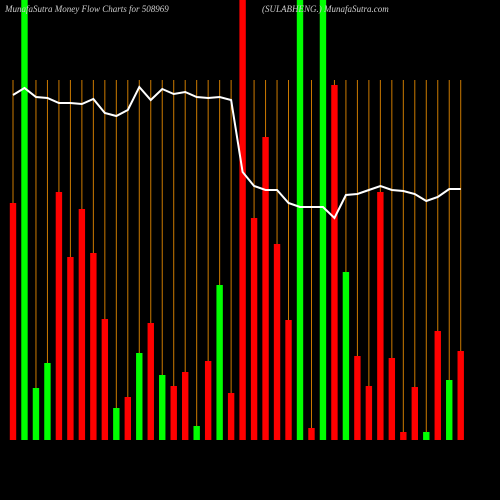 This screenshot has width=500, height=500. What do you see at coordinates (325, 9) in the screenshot?
I see `chart-subtitle: (SULABHENG.) MunafaSutra.com` at bounding box center [325, 9].